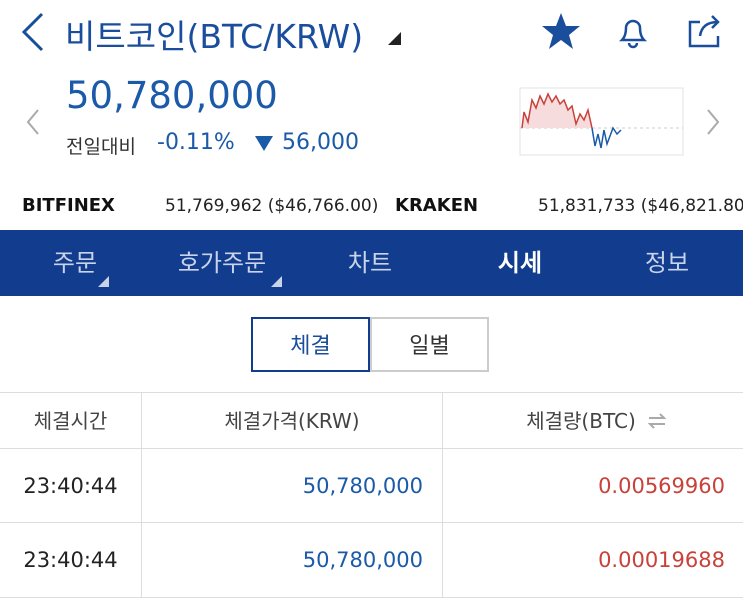 The height and width of the screenshot is (598, 743). I want to click on column-header: 체결가격(KRW), so click(292, 421).